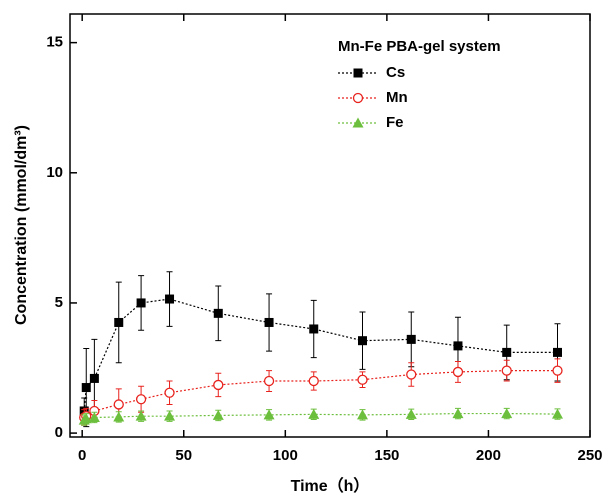 This screenshot has height=502, width=606. Describe the element at coordinates (589, 455) in the screenshot. I see `x-tick-label: 250` at that location.